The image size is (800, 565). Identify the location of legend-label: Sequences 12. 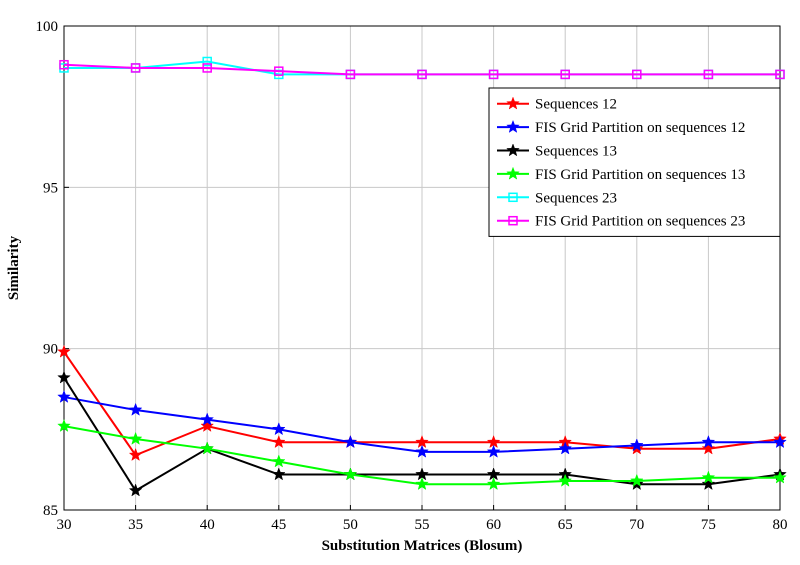
(576, 105).